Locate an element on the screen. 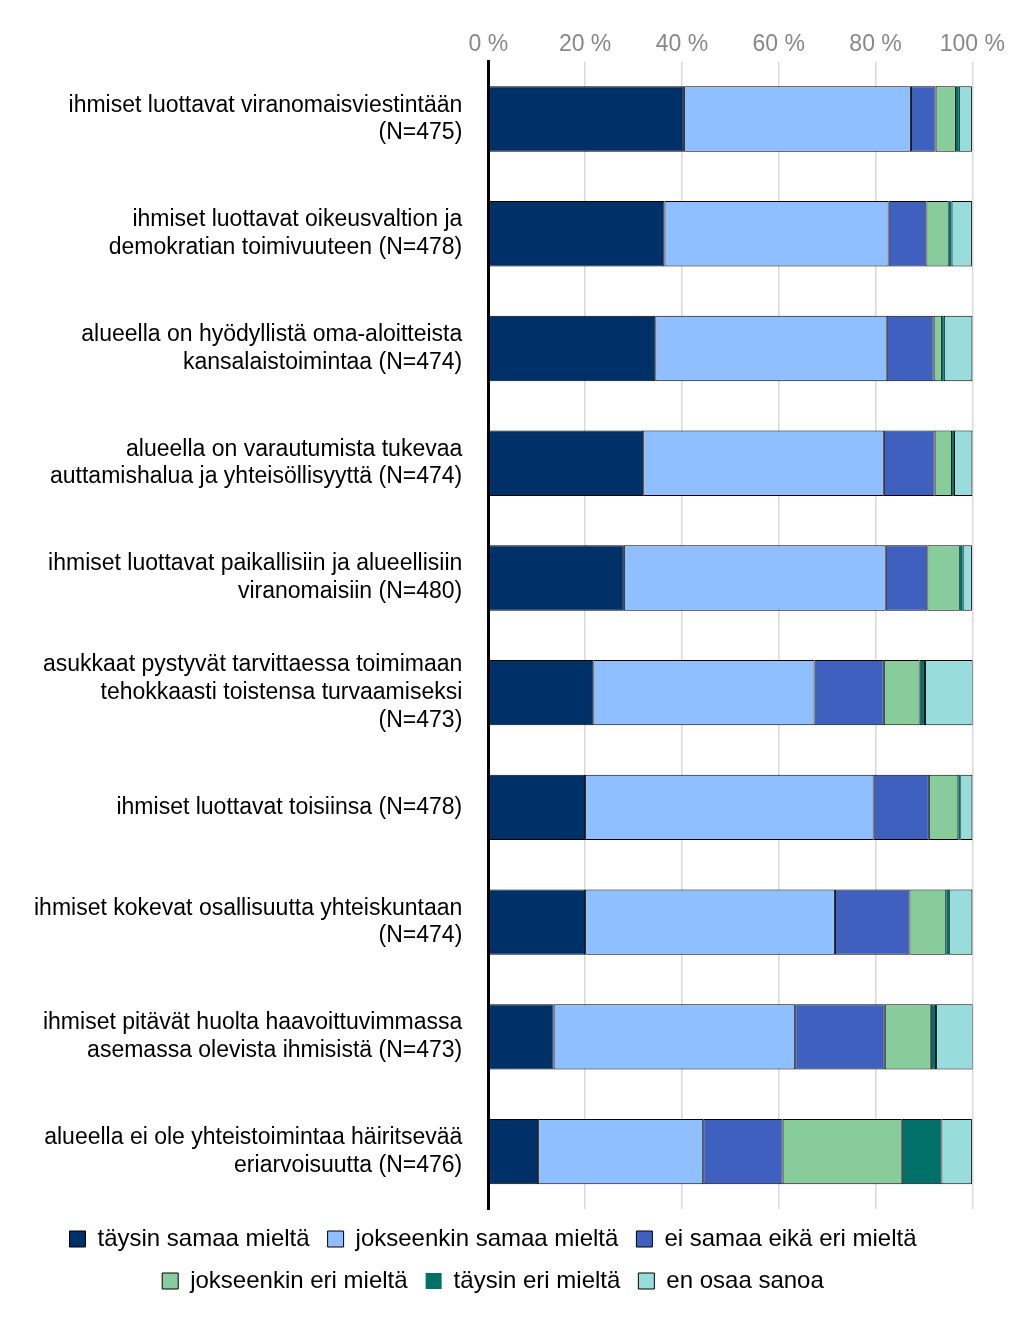  legend-label: täysin samaa mieltä is located at coordinates (204, 1237).